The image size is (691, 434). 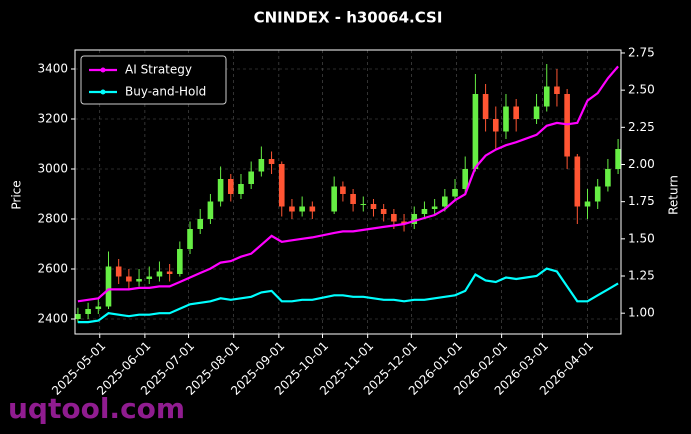 I want to click on y2-axis-label: Return, so click(x=674, y=195).